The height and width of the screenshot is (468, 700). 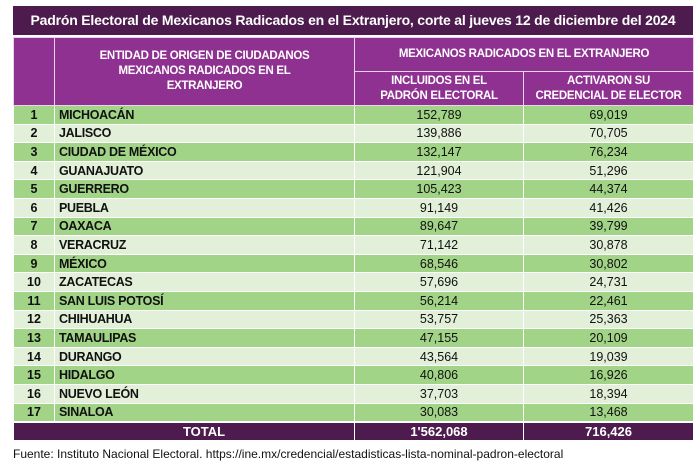 I want to click on row-activated: 13,468, so click(x=608, y=413).